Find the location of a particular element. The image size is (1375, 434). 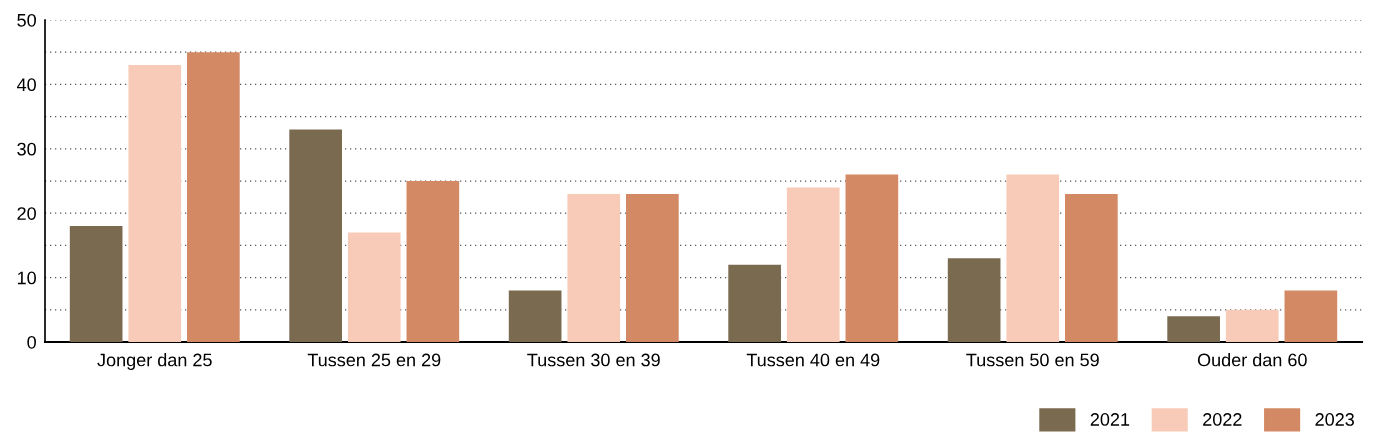

y-tick-label: 10 is located at coordinates (26, 278).